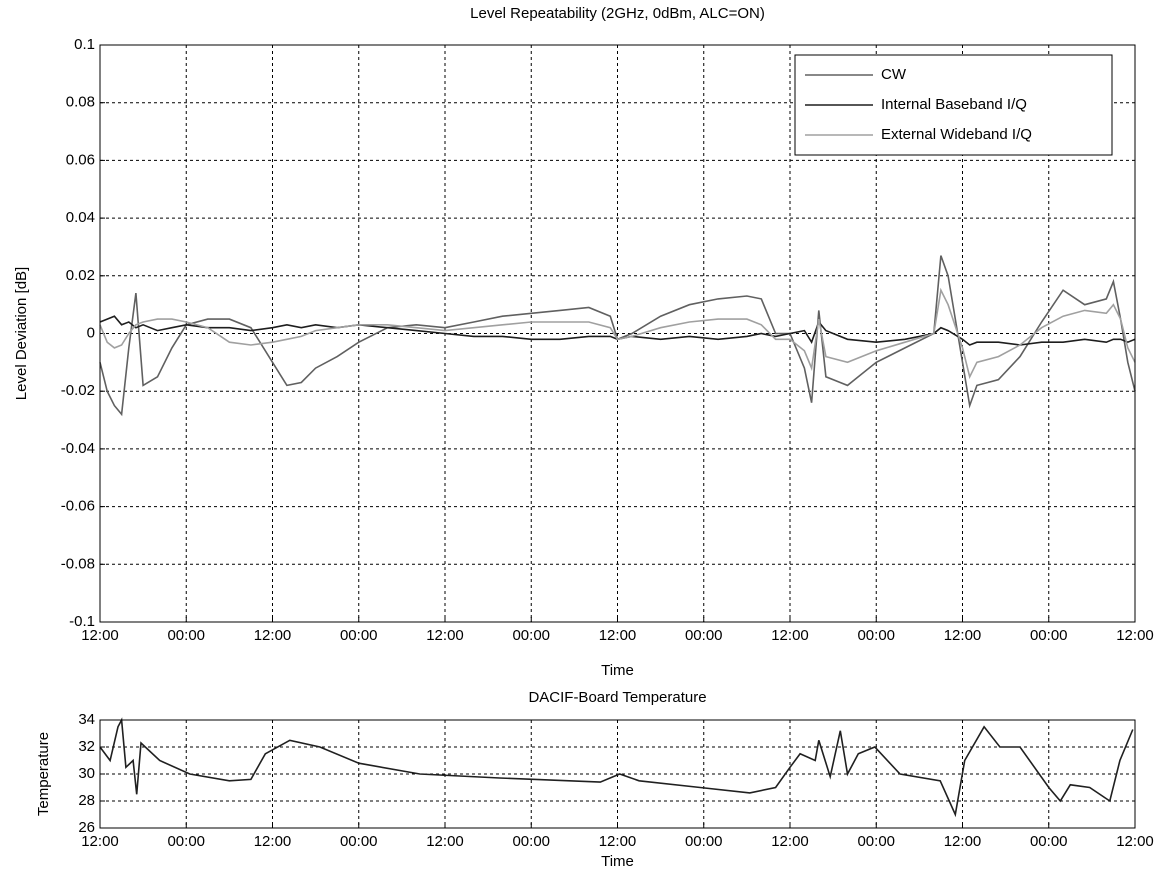 This screenshot has width=1168, height=875. I want to click on y-tick-label: -0.1, so click(82, 621).